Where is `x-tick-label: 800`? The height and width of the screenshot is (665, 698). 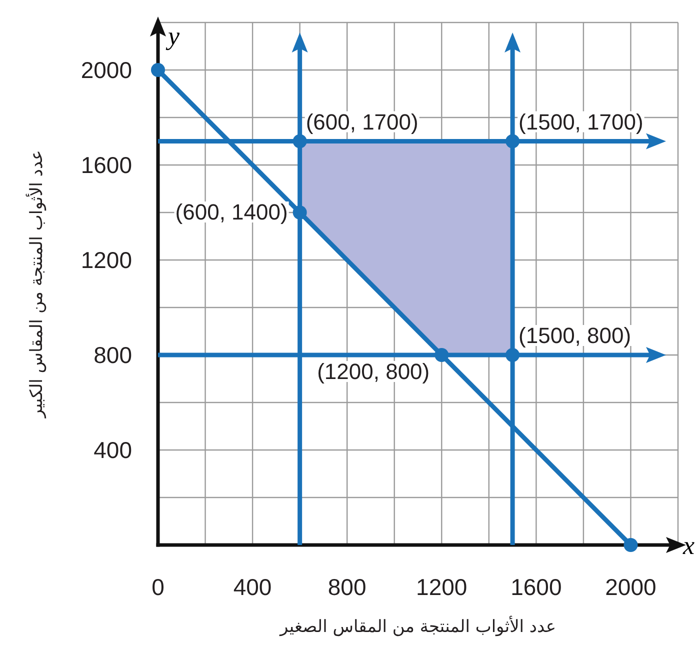 x-tick-label: 800 is located at coordinates (347, 587).